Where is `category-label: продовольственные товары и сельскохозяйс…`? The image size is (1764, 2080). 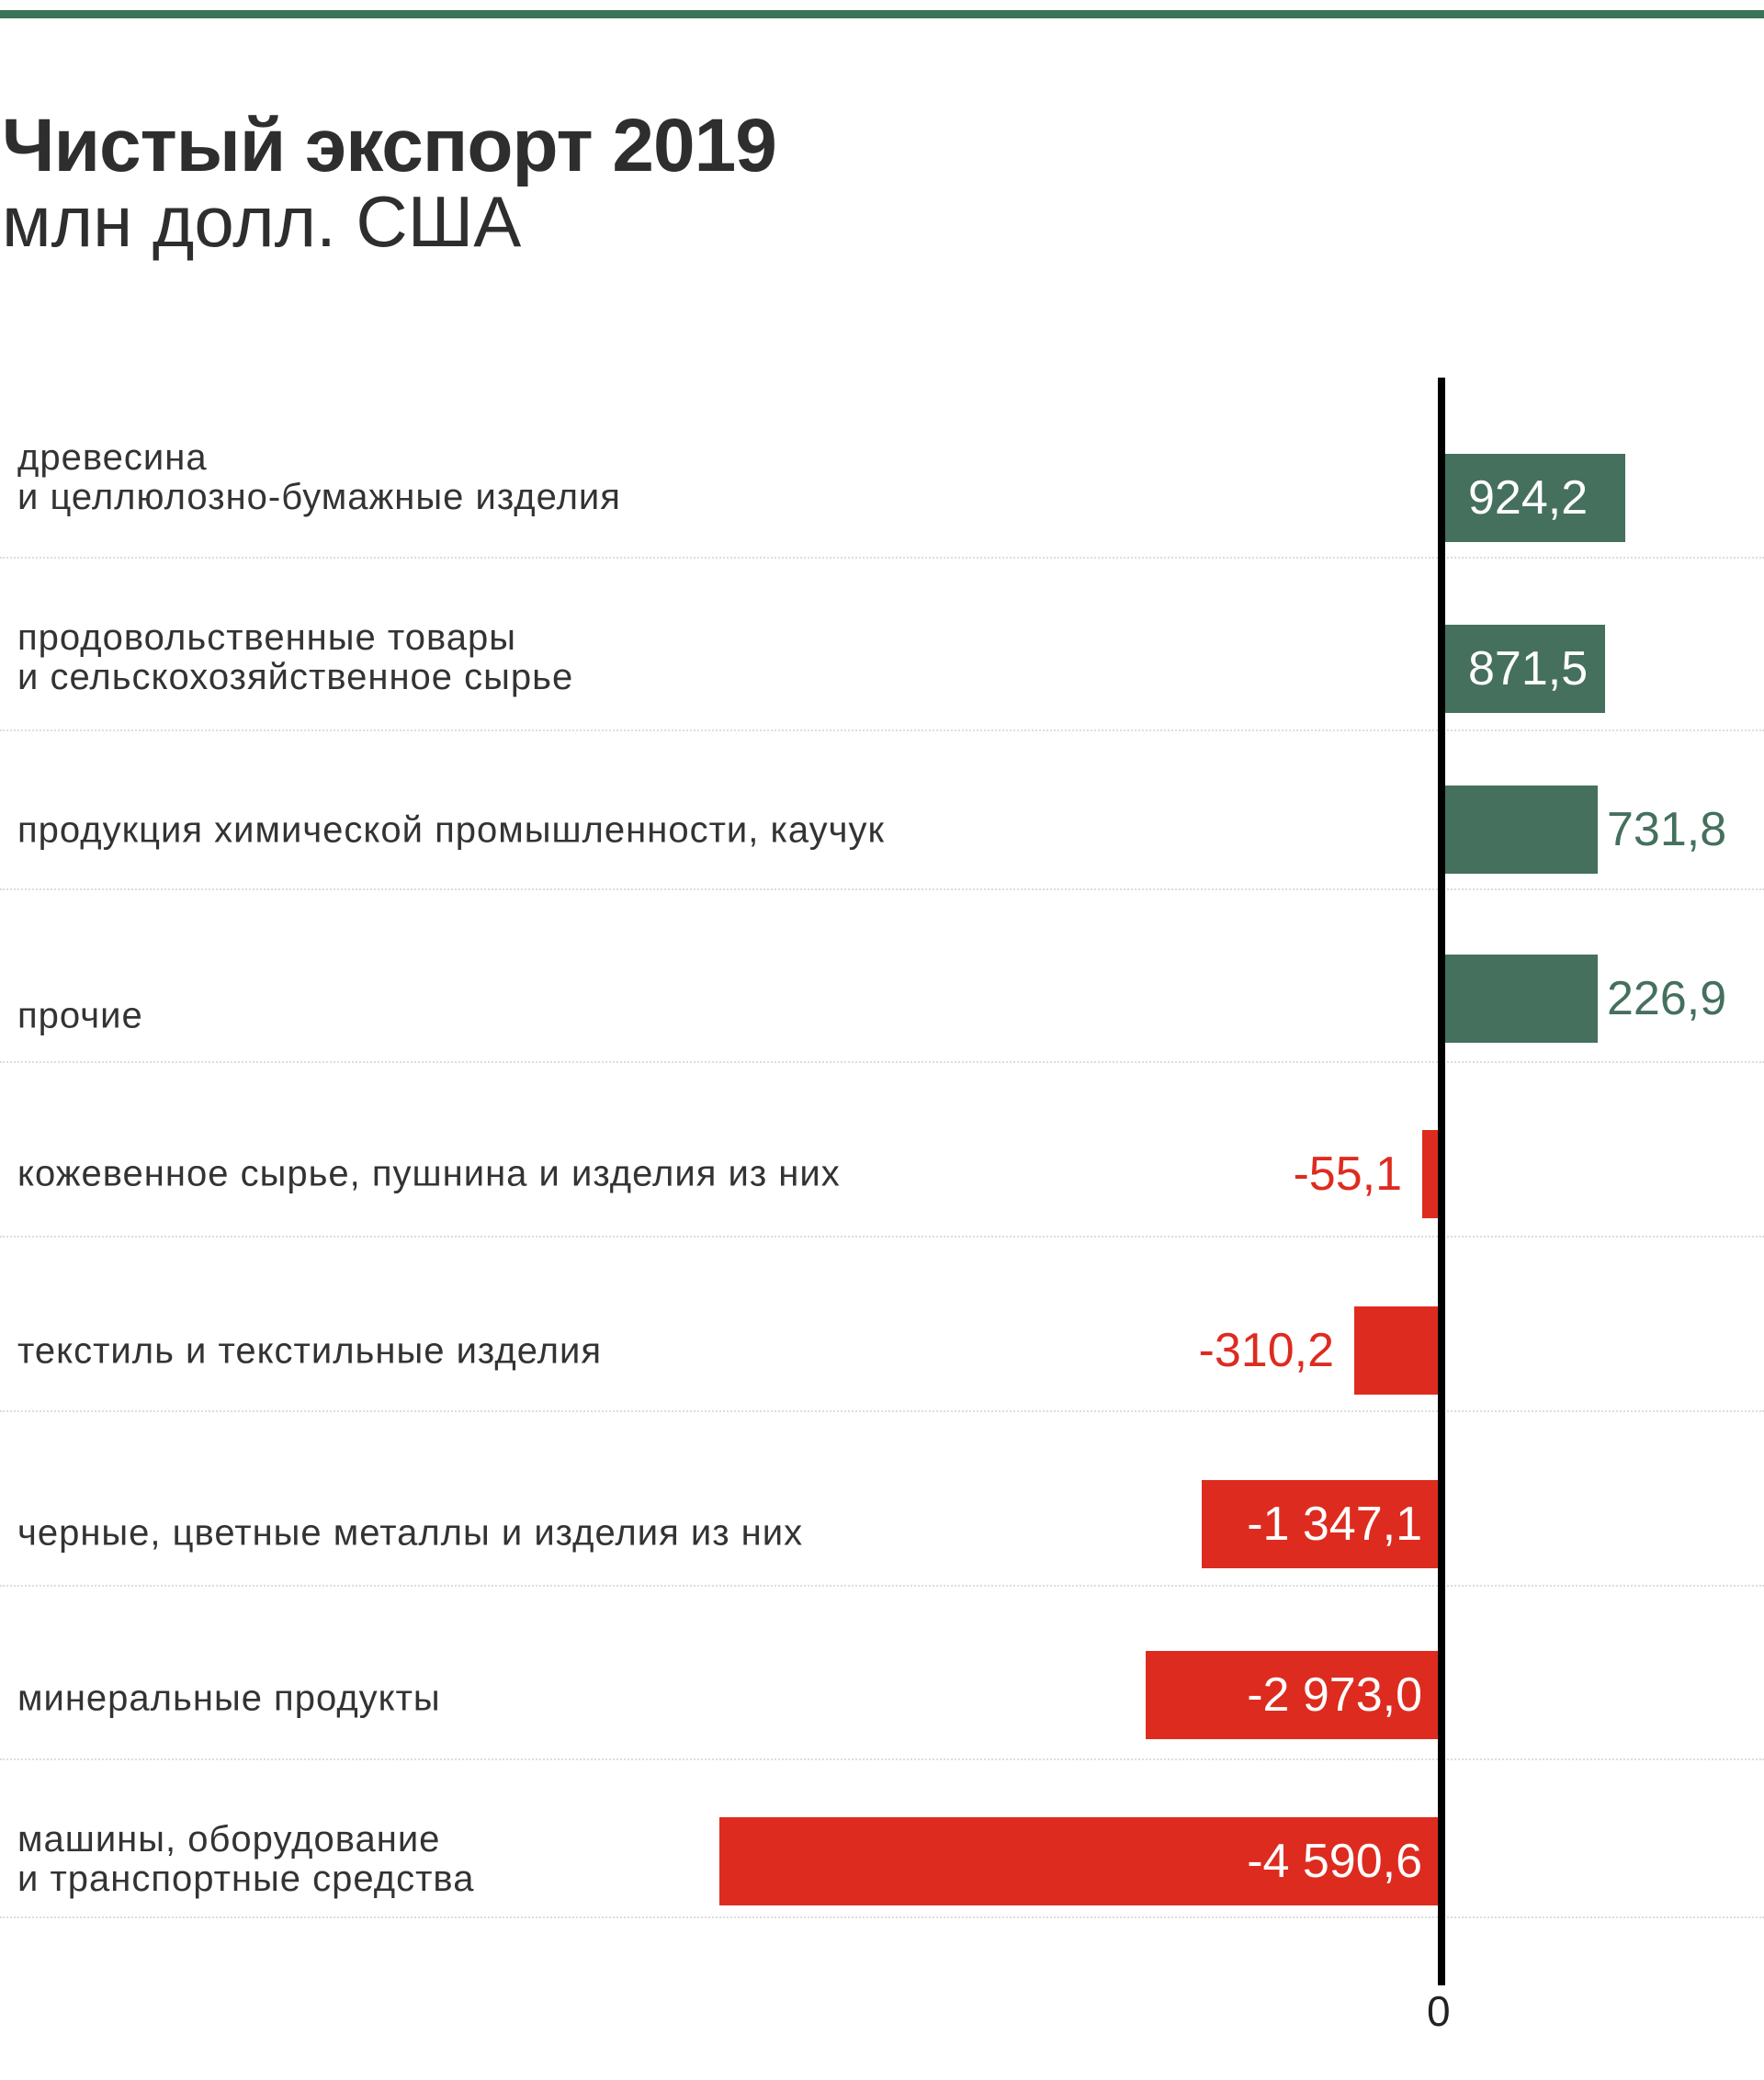
category-label: продовольственные товары и сельскохозяйс… is located at coordinates (295, 657).